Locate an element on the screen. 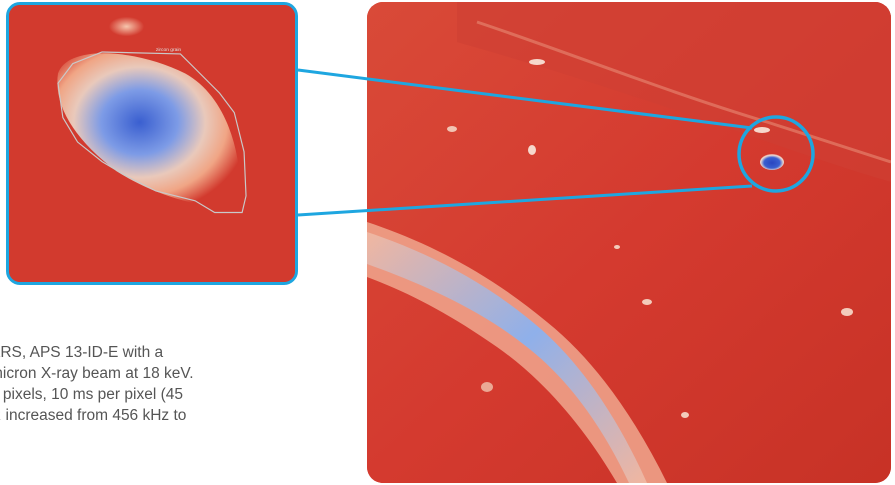  small-grain is located at coordinates (772, 162).